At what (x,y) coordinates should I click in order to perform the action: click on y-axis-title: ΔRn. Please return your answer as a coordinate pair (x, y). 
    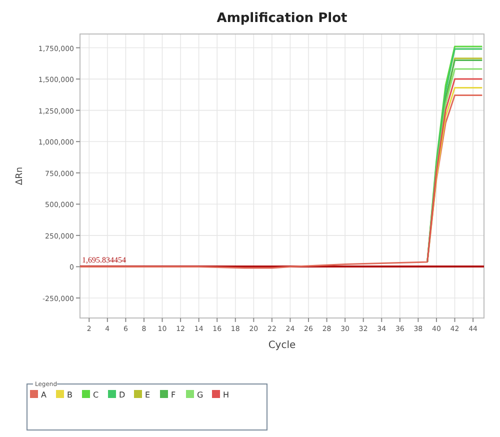
    Looking at the image, I should click on (20, 176).